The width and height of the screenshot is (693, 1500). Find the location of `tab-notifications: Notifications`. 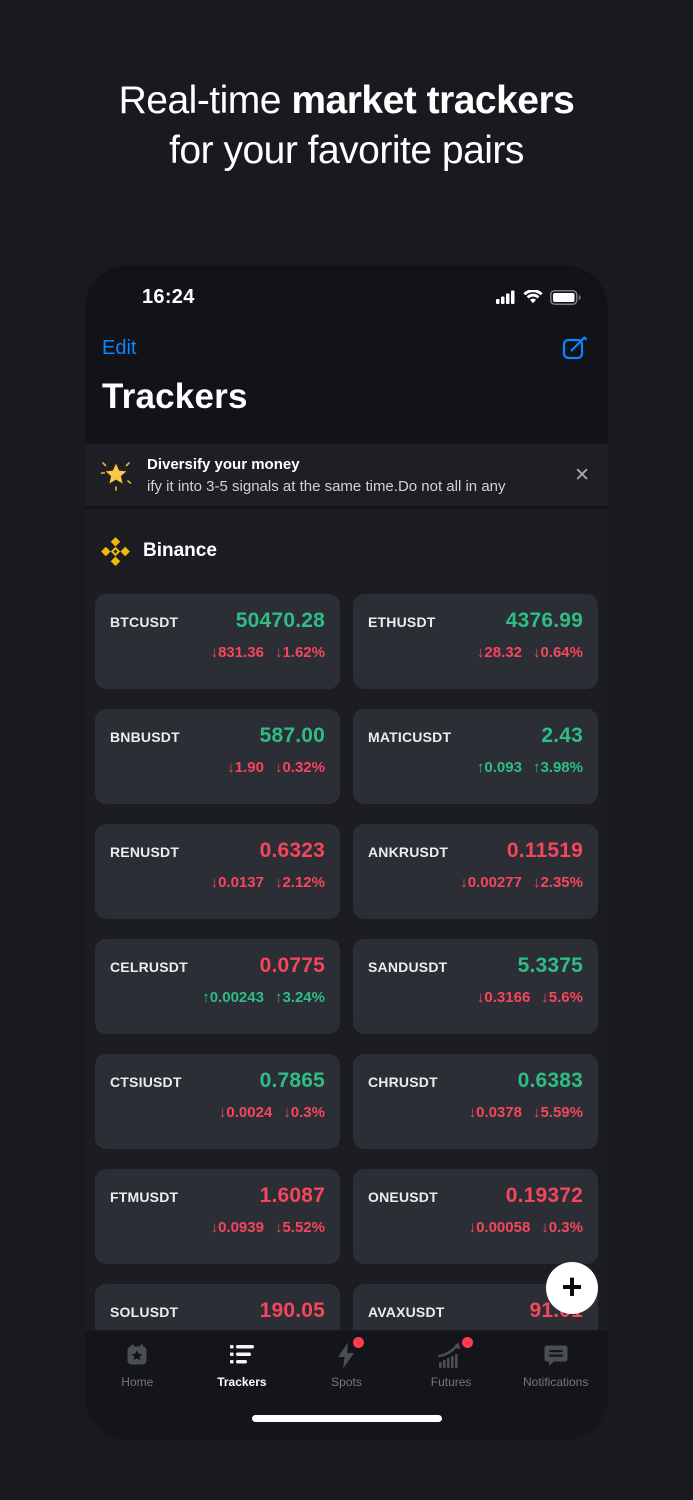

tab-notifications: Notifications is located at coordinates (555, 1370).